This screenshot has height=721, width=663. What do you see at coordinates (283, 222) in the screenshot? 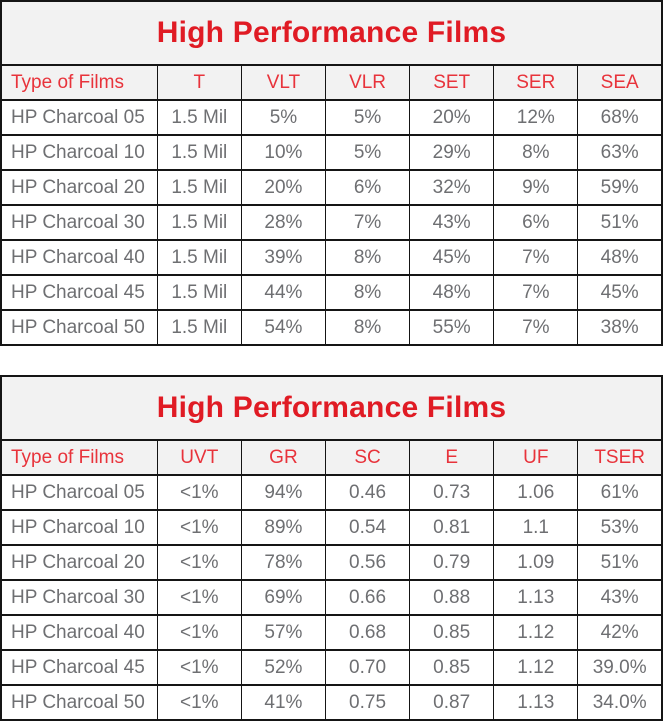
I see `value-cell: 28%` at bounding box center [283, 222].